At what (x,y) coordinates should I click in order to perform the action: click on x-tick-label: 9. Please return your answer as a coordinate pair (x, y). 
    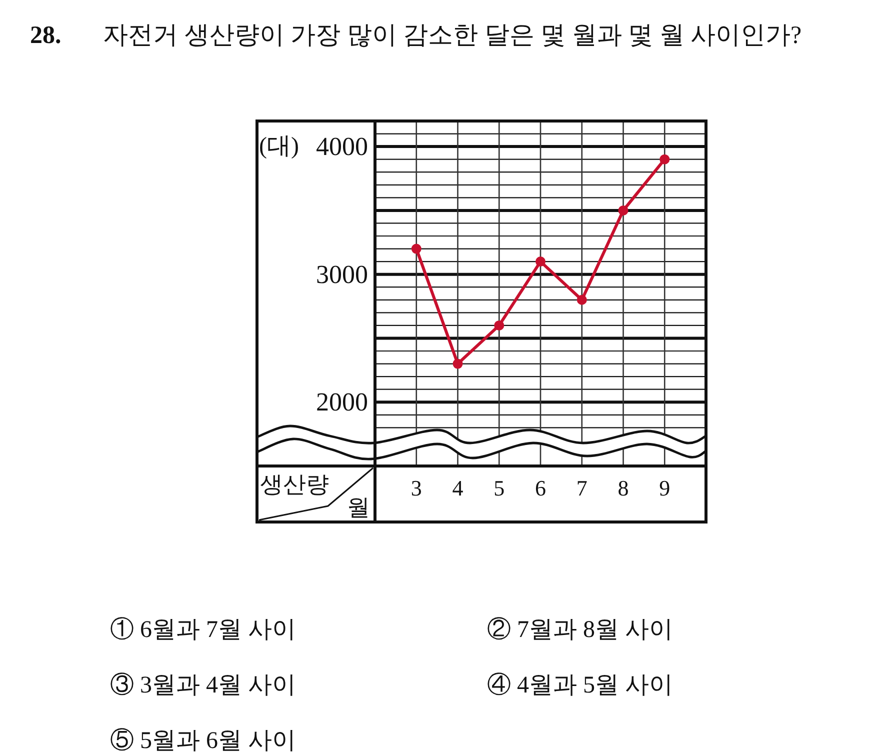
    Looking at the image, I should click on (664, 488).